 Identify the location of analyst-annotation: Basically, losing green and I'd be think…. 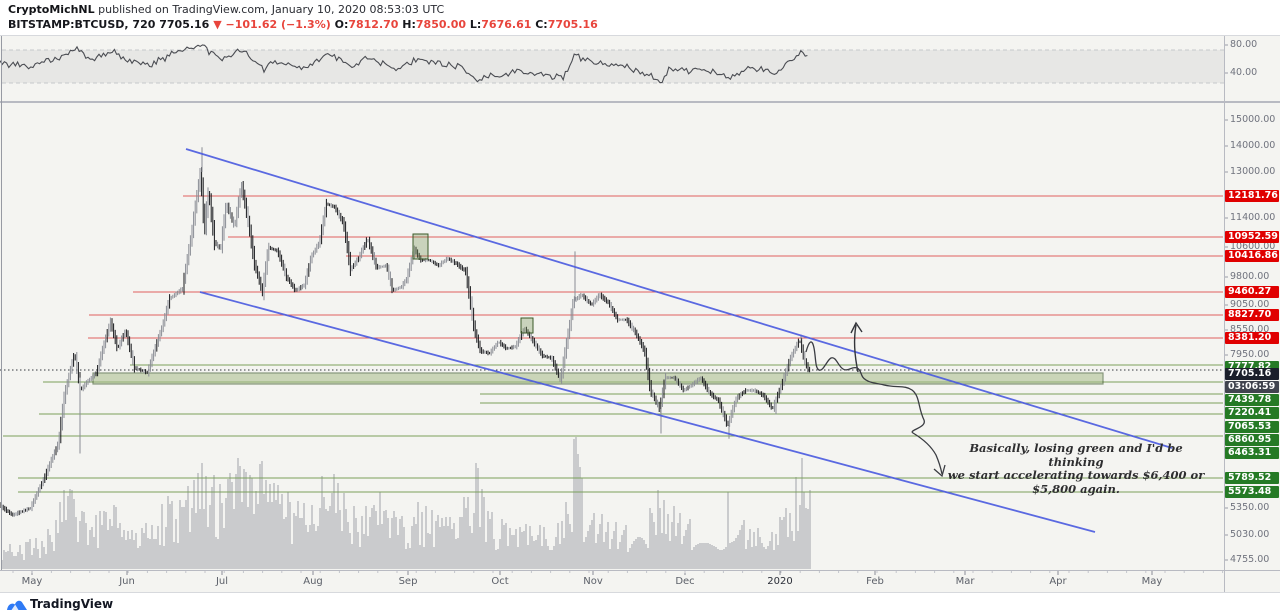
(1076, 468).